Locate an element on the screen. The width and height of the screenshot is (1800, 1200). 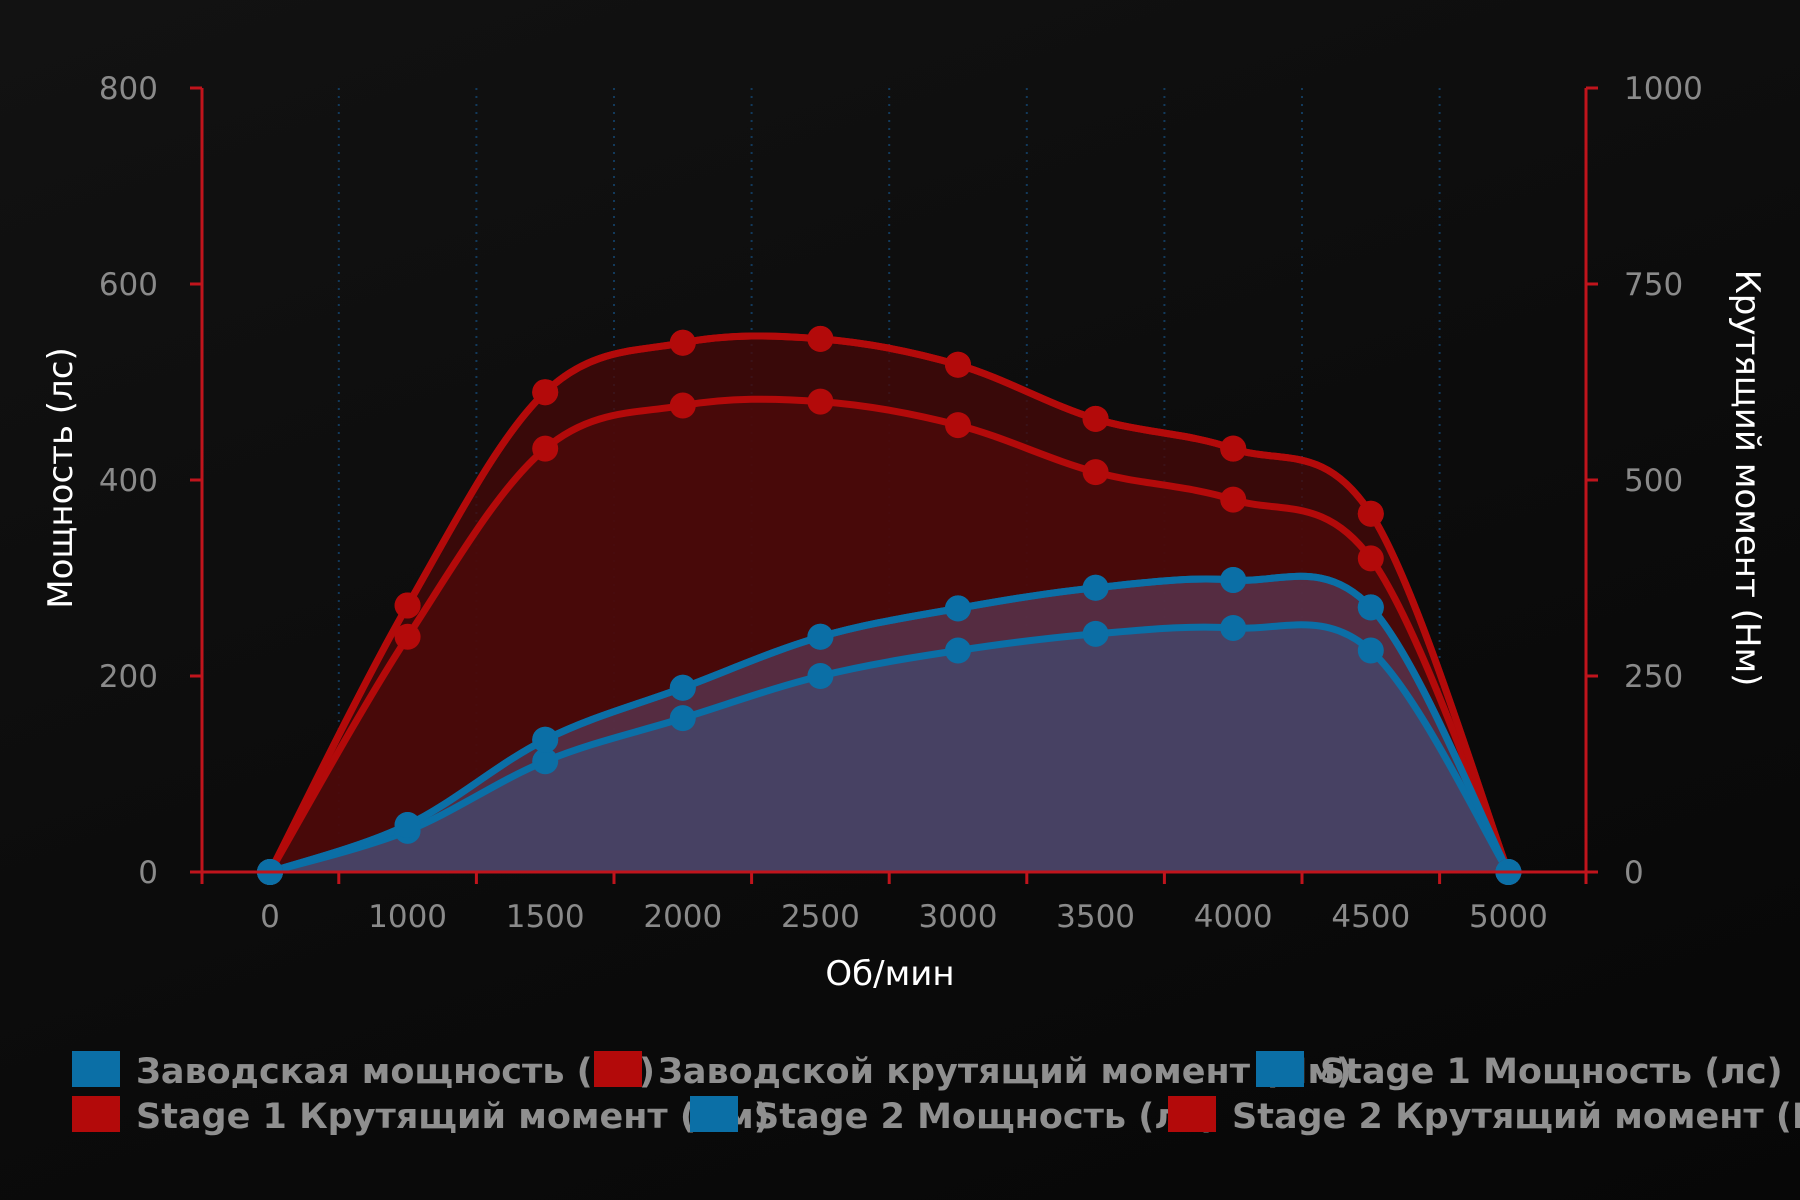
point-заводской-крутящий-момент-нм-1000 is located at coordinates (407, 636).